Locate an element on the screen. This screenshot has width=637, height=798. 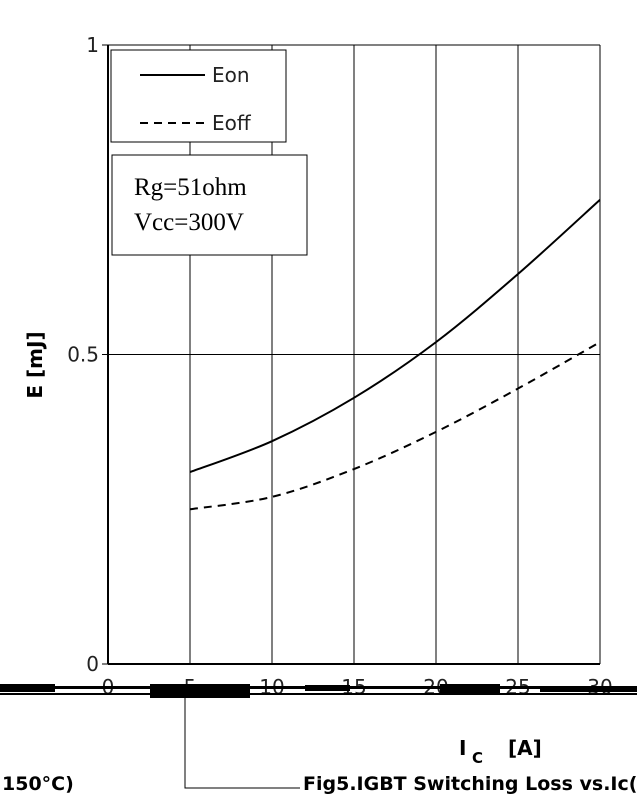
annotation-vcc: Vcc=300V is located at coordinates (189, 222).